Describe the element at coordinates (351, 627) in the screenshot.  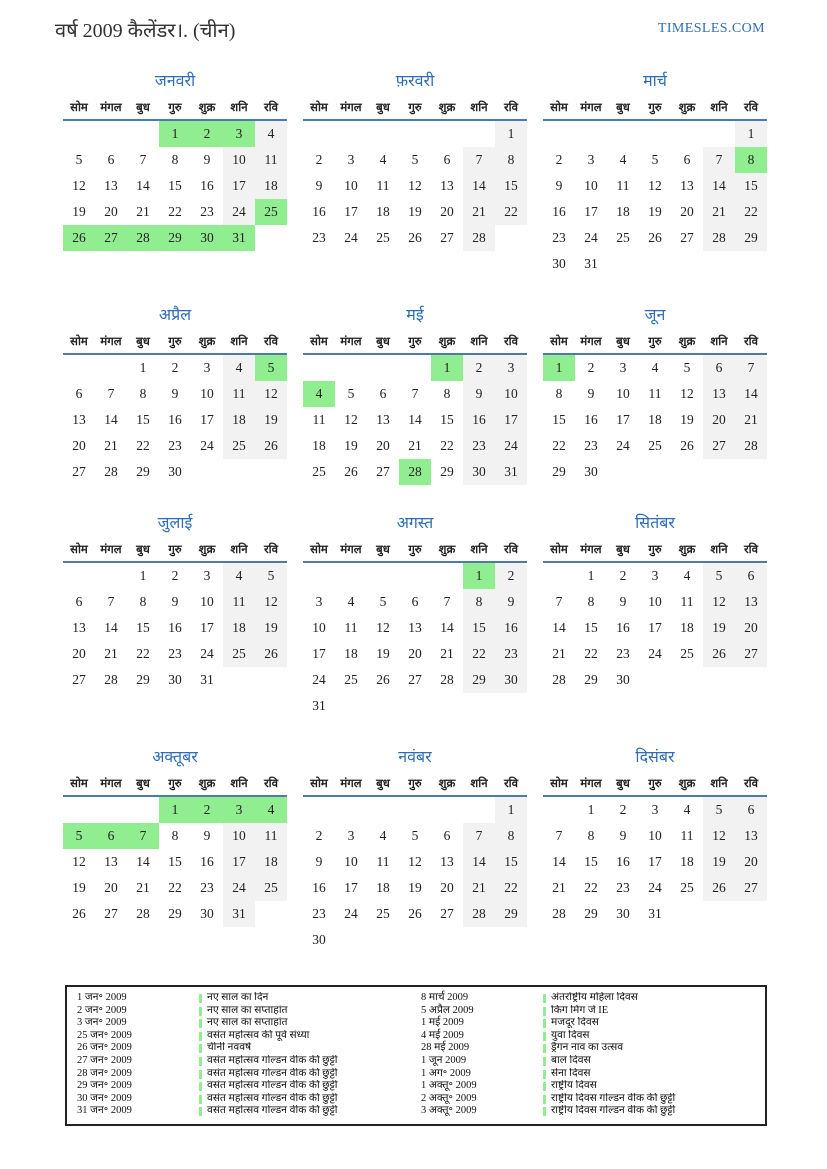
I see `day-cell: 11` at that location.